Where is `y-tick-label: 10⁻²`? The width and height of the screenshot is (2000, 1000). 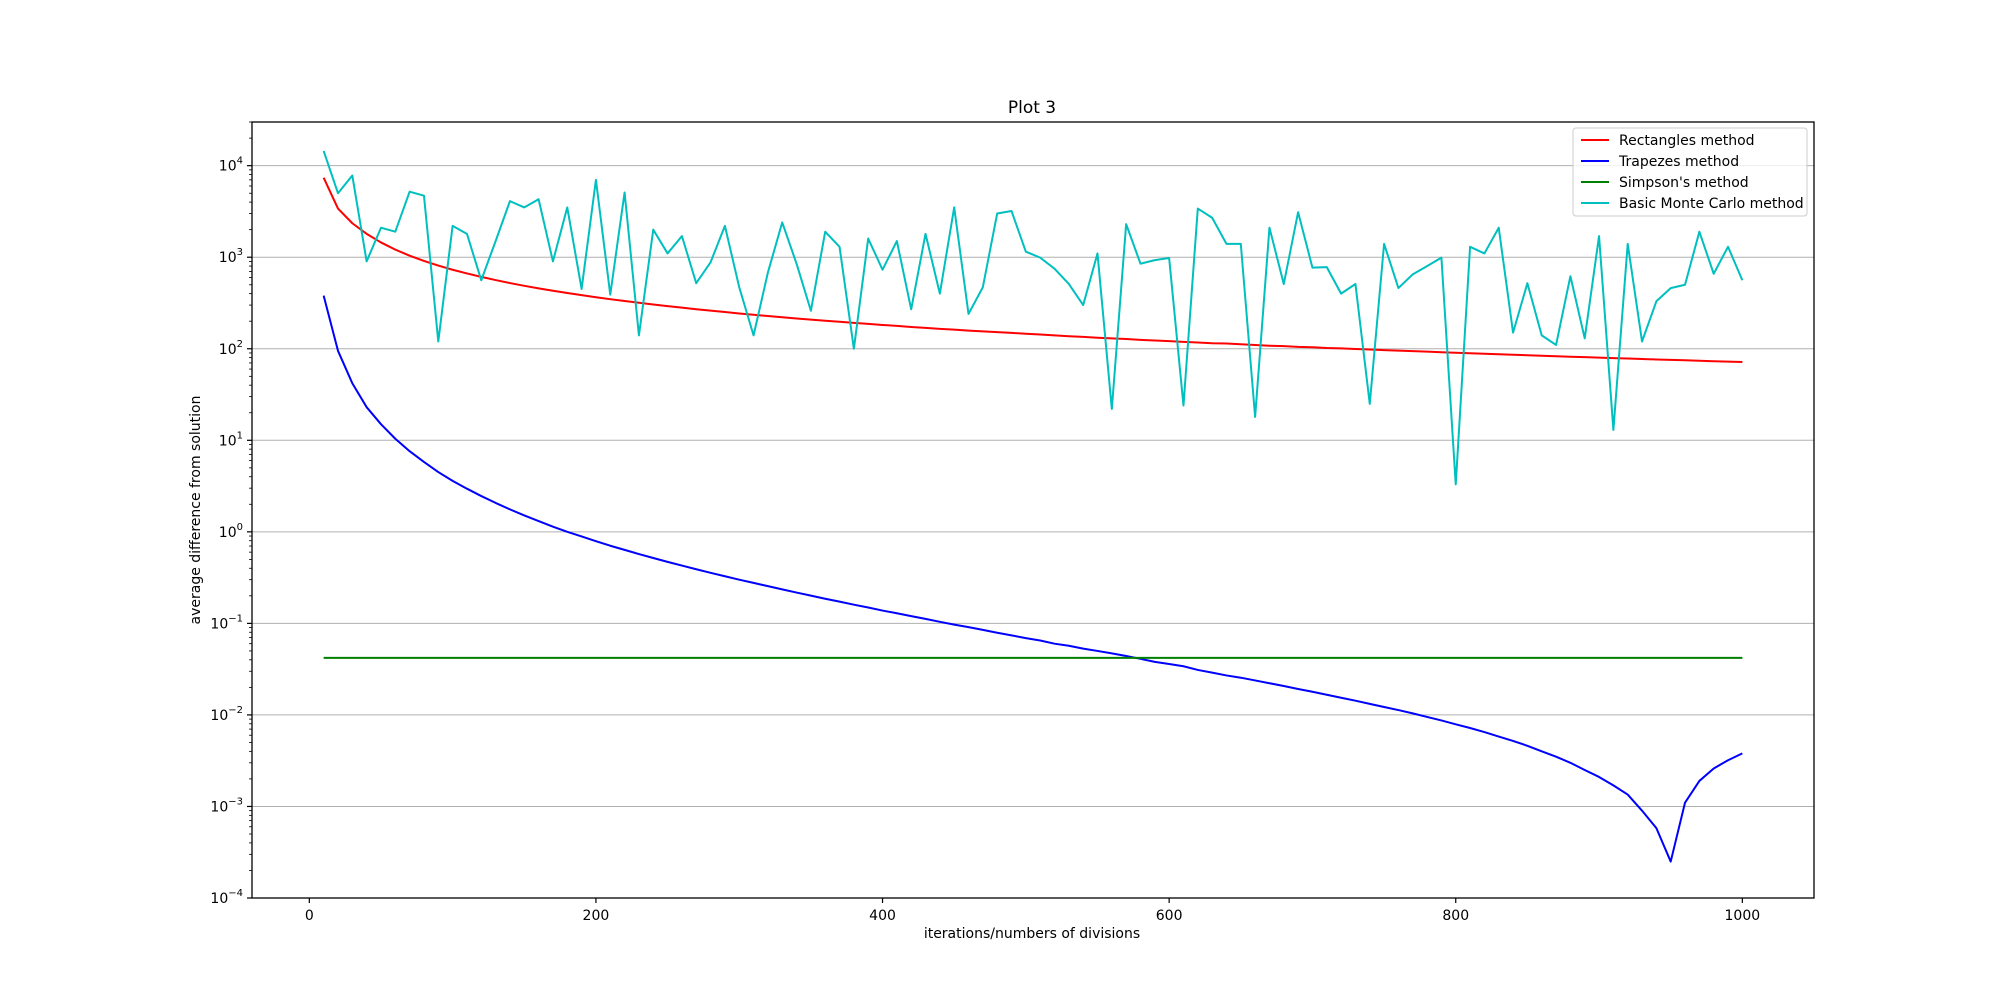 y-tick-label: 10⁻² is located at coordinates (226, 714).